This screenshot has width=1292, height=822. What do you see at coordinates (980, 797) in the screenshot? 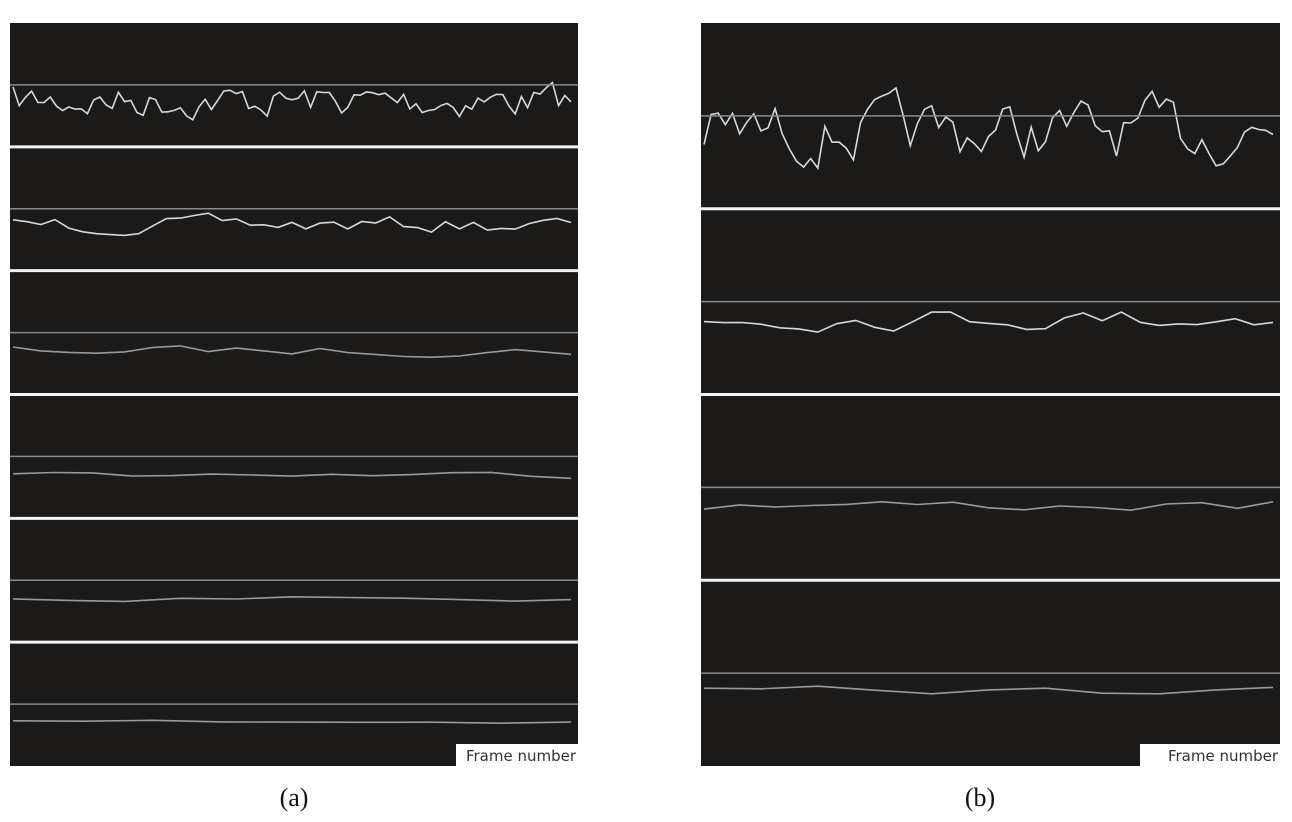
I see `caption: (b)` at bounding box center [980, 797].